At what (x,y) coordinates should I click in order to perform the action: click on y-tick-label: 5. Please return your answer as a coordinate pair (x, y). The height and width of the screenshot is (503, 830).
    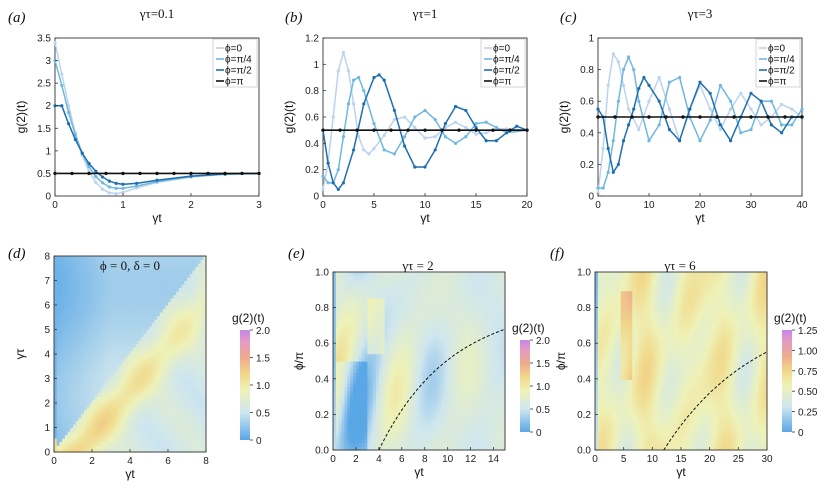
    Looking at the image, I should click on (47, 330).